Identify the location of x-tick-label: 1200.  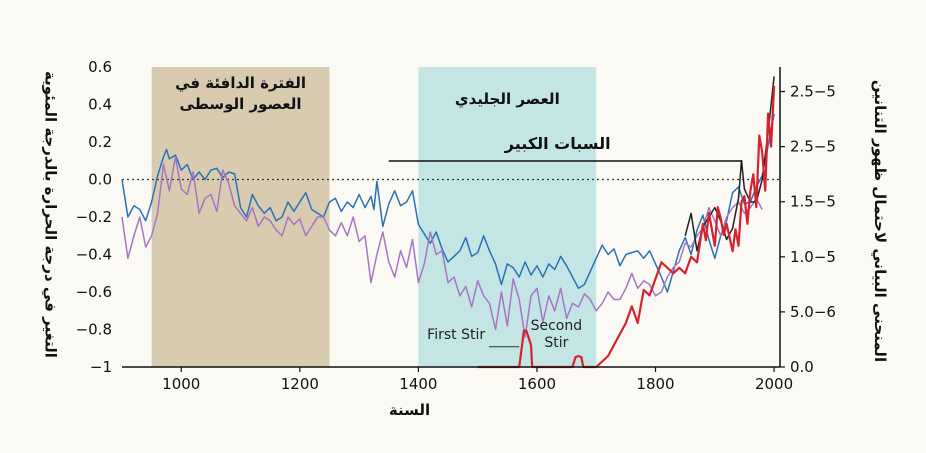
(300, 384).